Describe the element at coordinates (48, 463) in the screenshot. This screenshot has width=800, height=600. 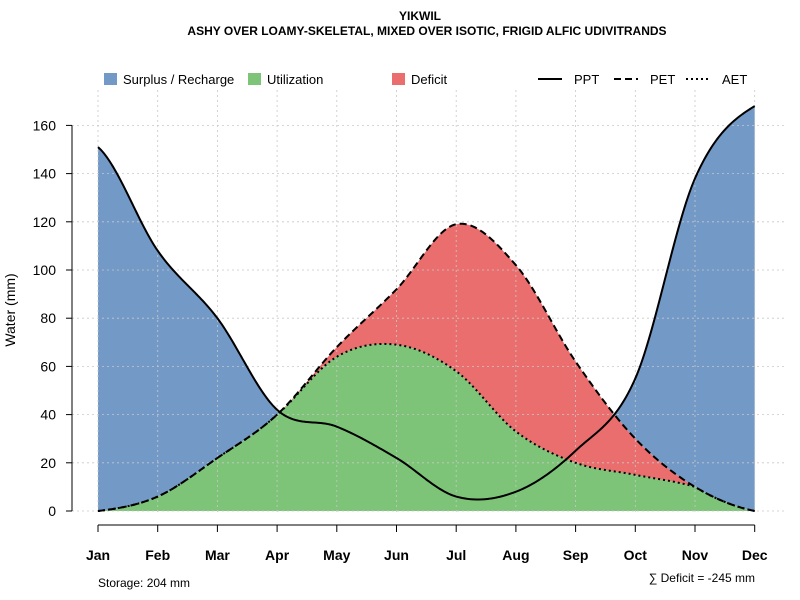
I see `y-tick-label: 20` at that location.